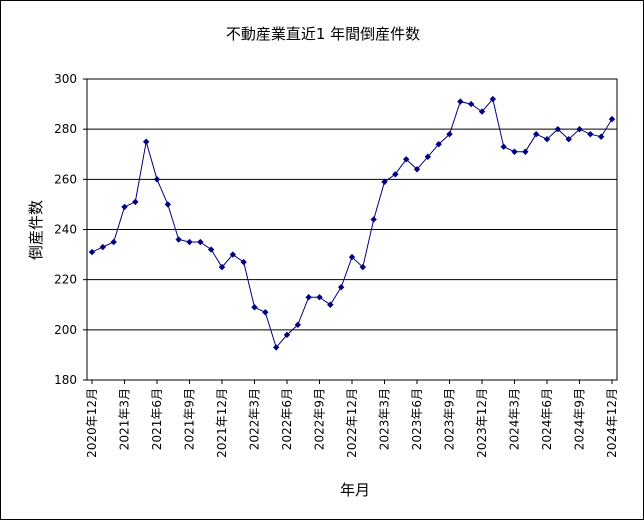  Describe the element at coordinates (323, 34) in the screenshot. I see `chart-title: 不動産業直近1 年間倒産件数` at that location.